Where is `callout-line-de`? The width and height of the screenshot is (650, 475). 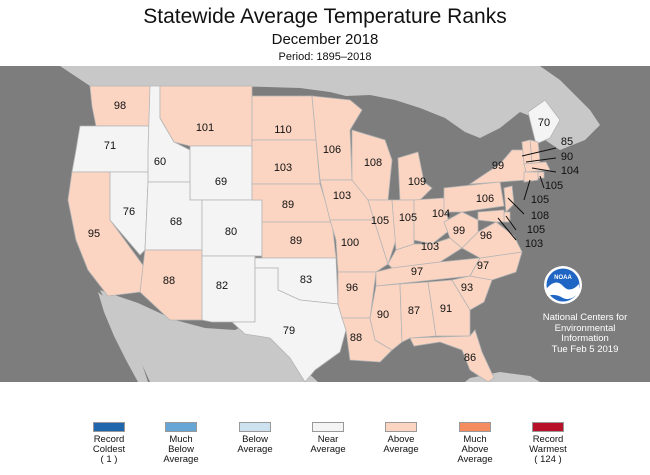 callout-line-de is located at coordinates (511, 223).